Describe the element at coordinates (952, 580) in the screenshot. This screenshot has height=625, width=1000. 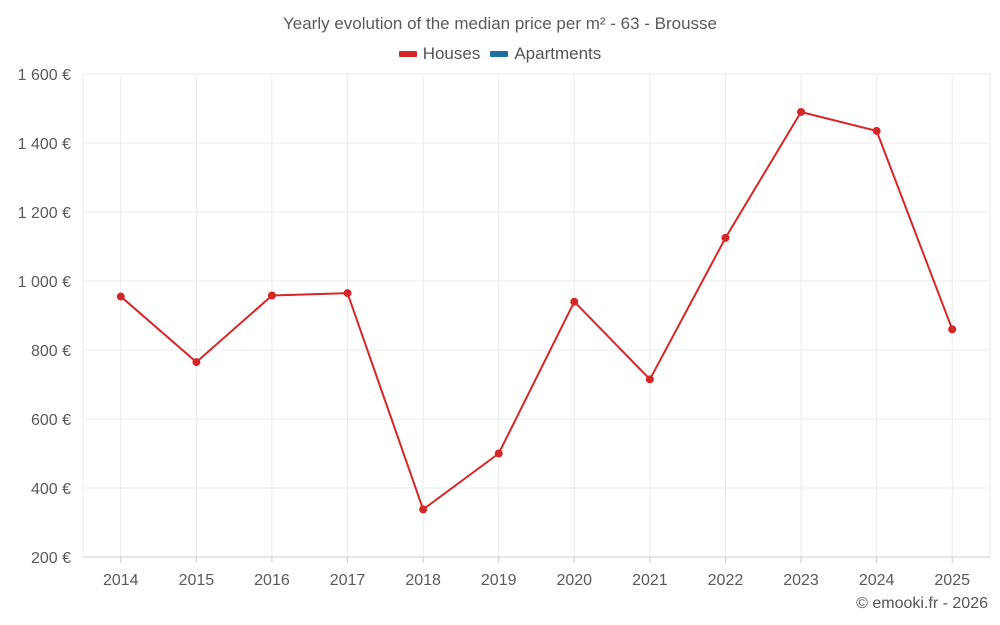
I see `x-tick-label: 2025` at that location.